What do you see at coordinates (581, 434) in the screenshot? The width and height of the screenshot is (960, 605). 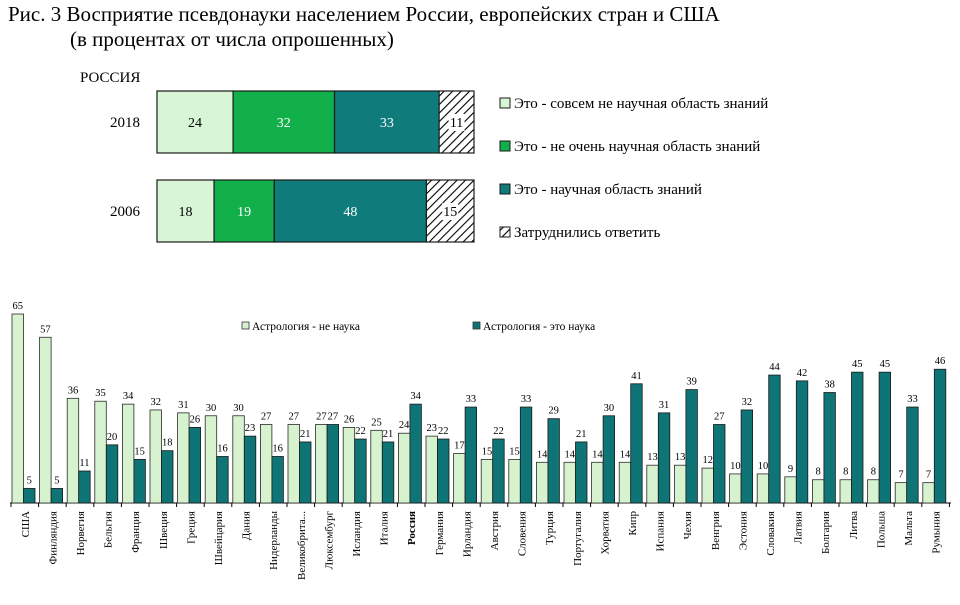 I see `data-label: 21` at bounding box center [581, 434].